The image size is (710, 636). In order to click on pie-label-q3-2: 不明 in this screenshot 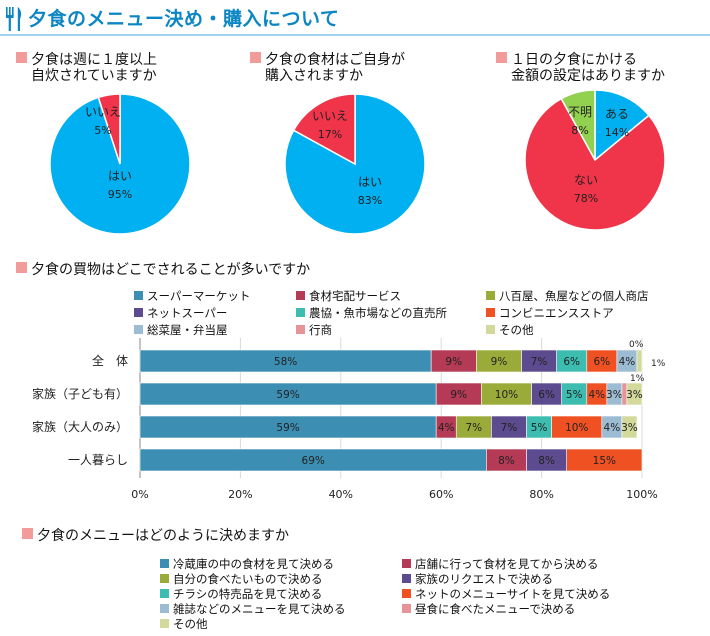, I will do `click(580, 112)`.